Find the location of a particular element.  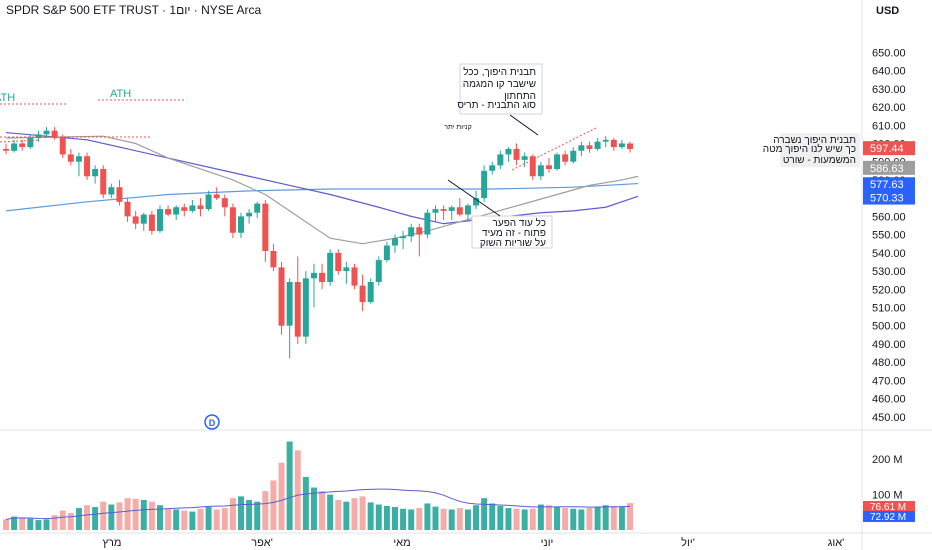

price-tick-20: 450.00 is located at coordinates (889, 418).